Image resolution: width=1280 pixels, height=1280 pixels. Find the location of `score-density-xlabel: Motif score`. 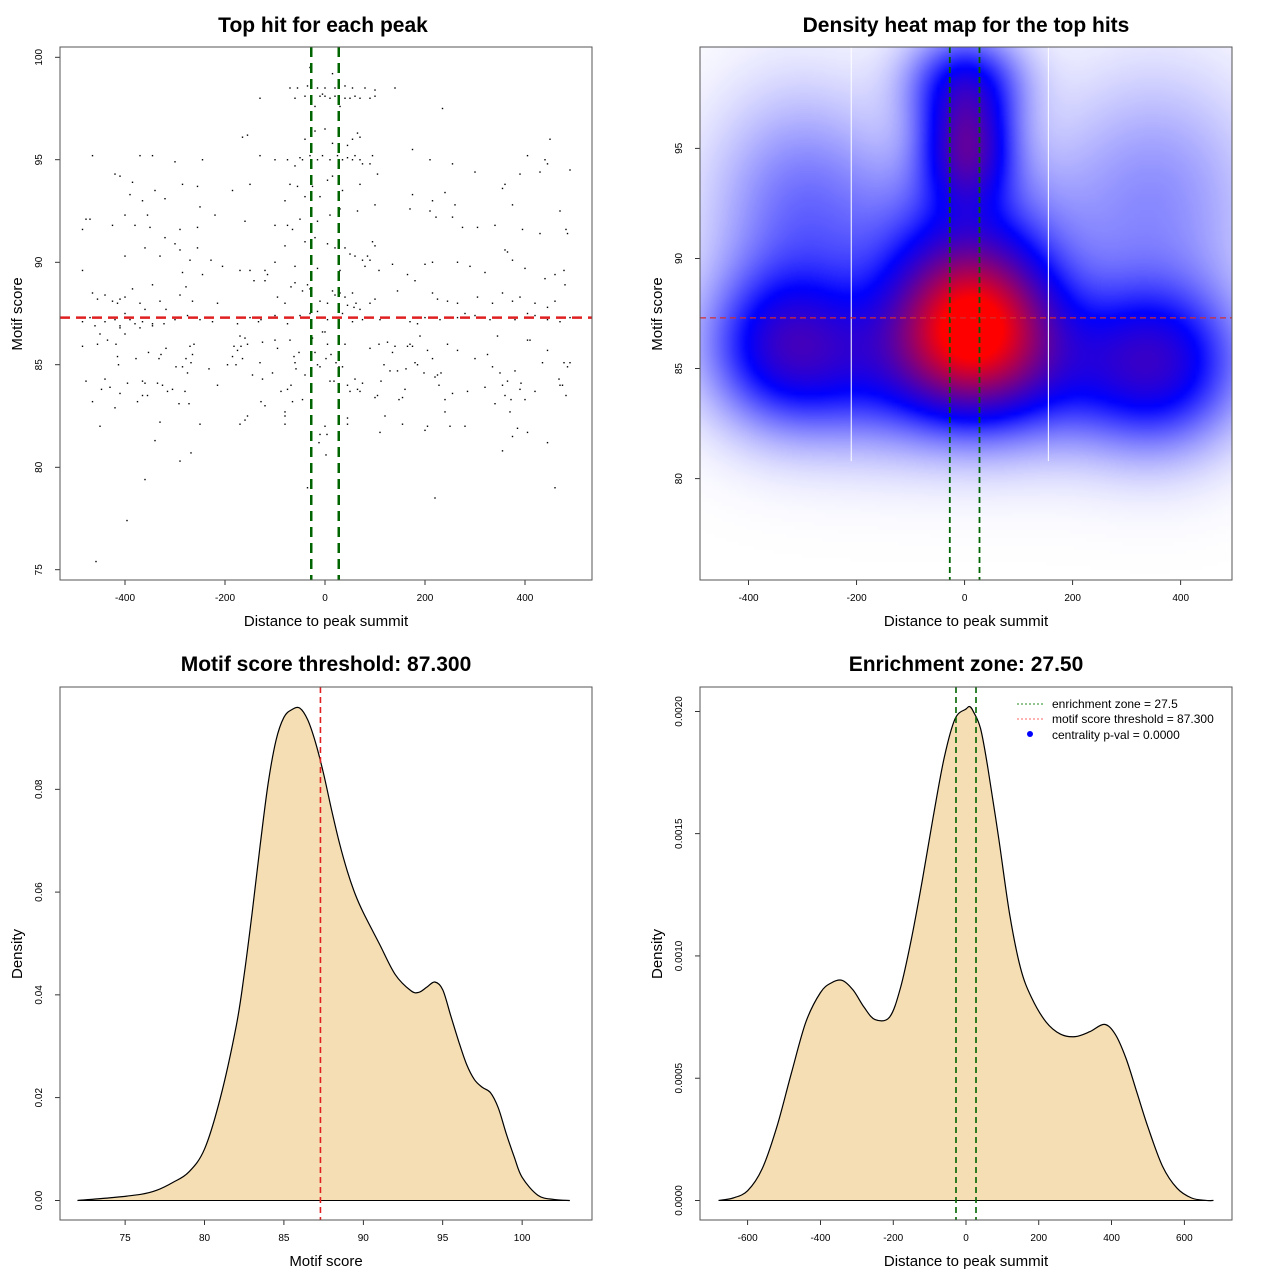

score-density-xlabel: Motif score is located at coordinates (325, 1261).